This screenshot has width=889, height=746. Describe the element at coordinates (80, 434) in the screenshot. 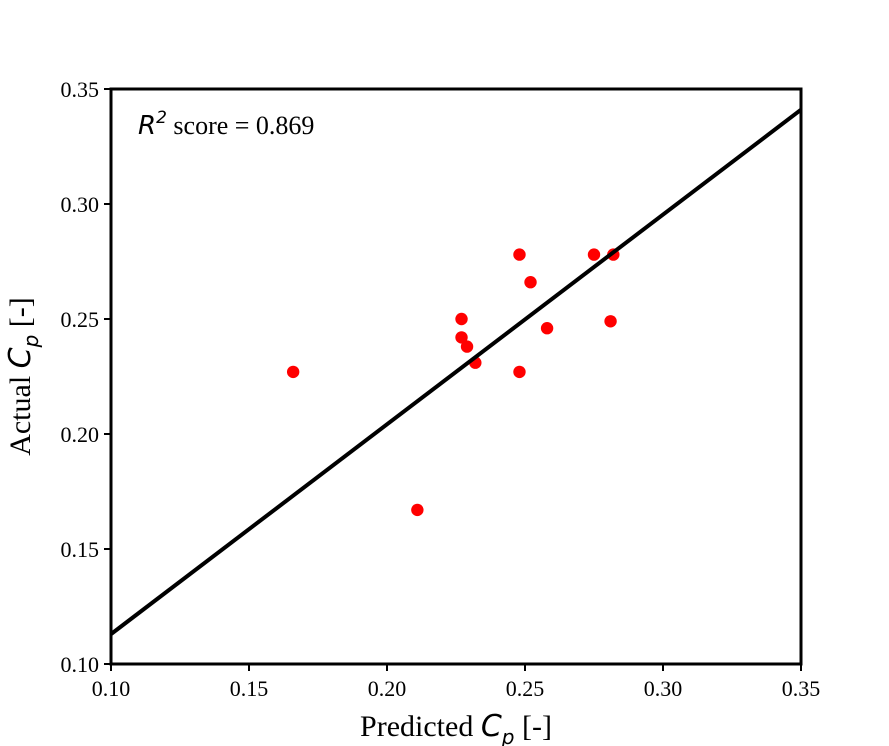

I see `y-tick-label: 0.20` at that location.